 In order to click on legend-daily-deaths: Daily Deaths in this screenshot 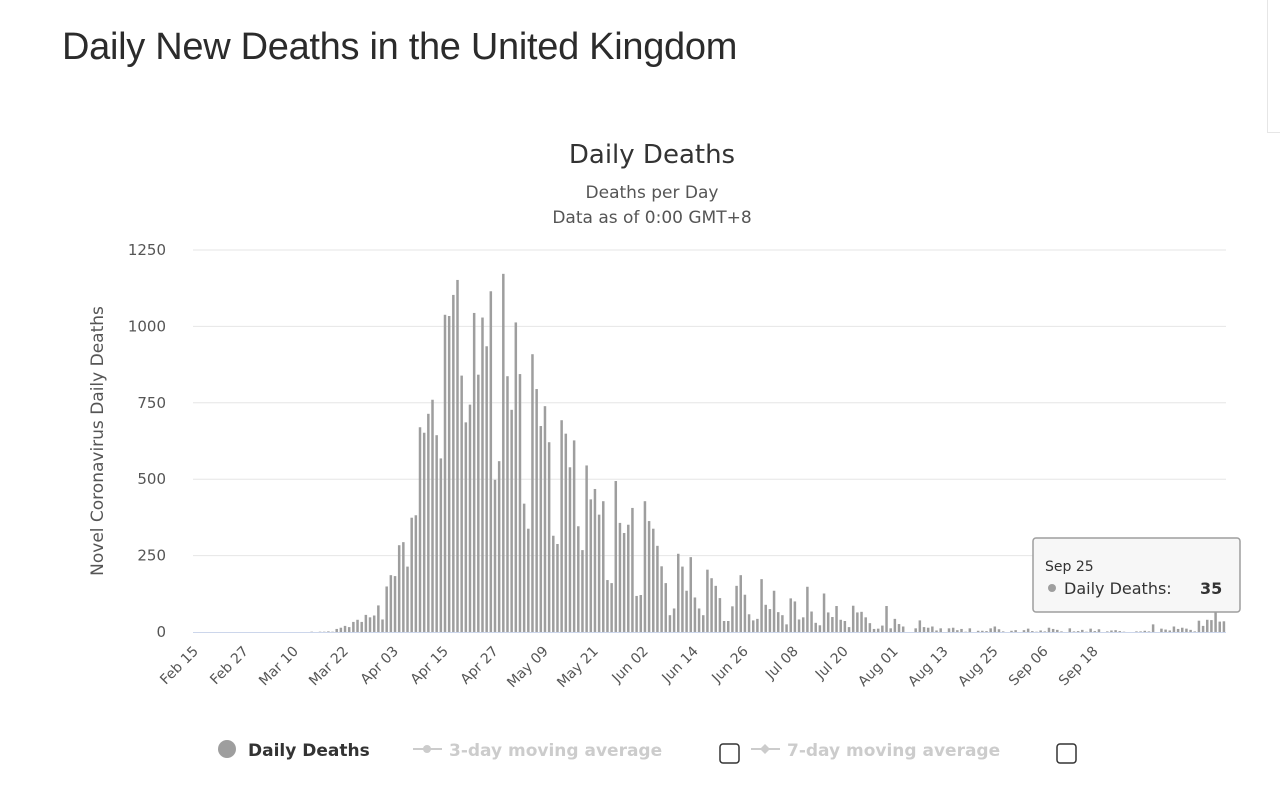, I will do `click(294, 750)`.